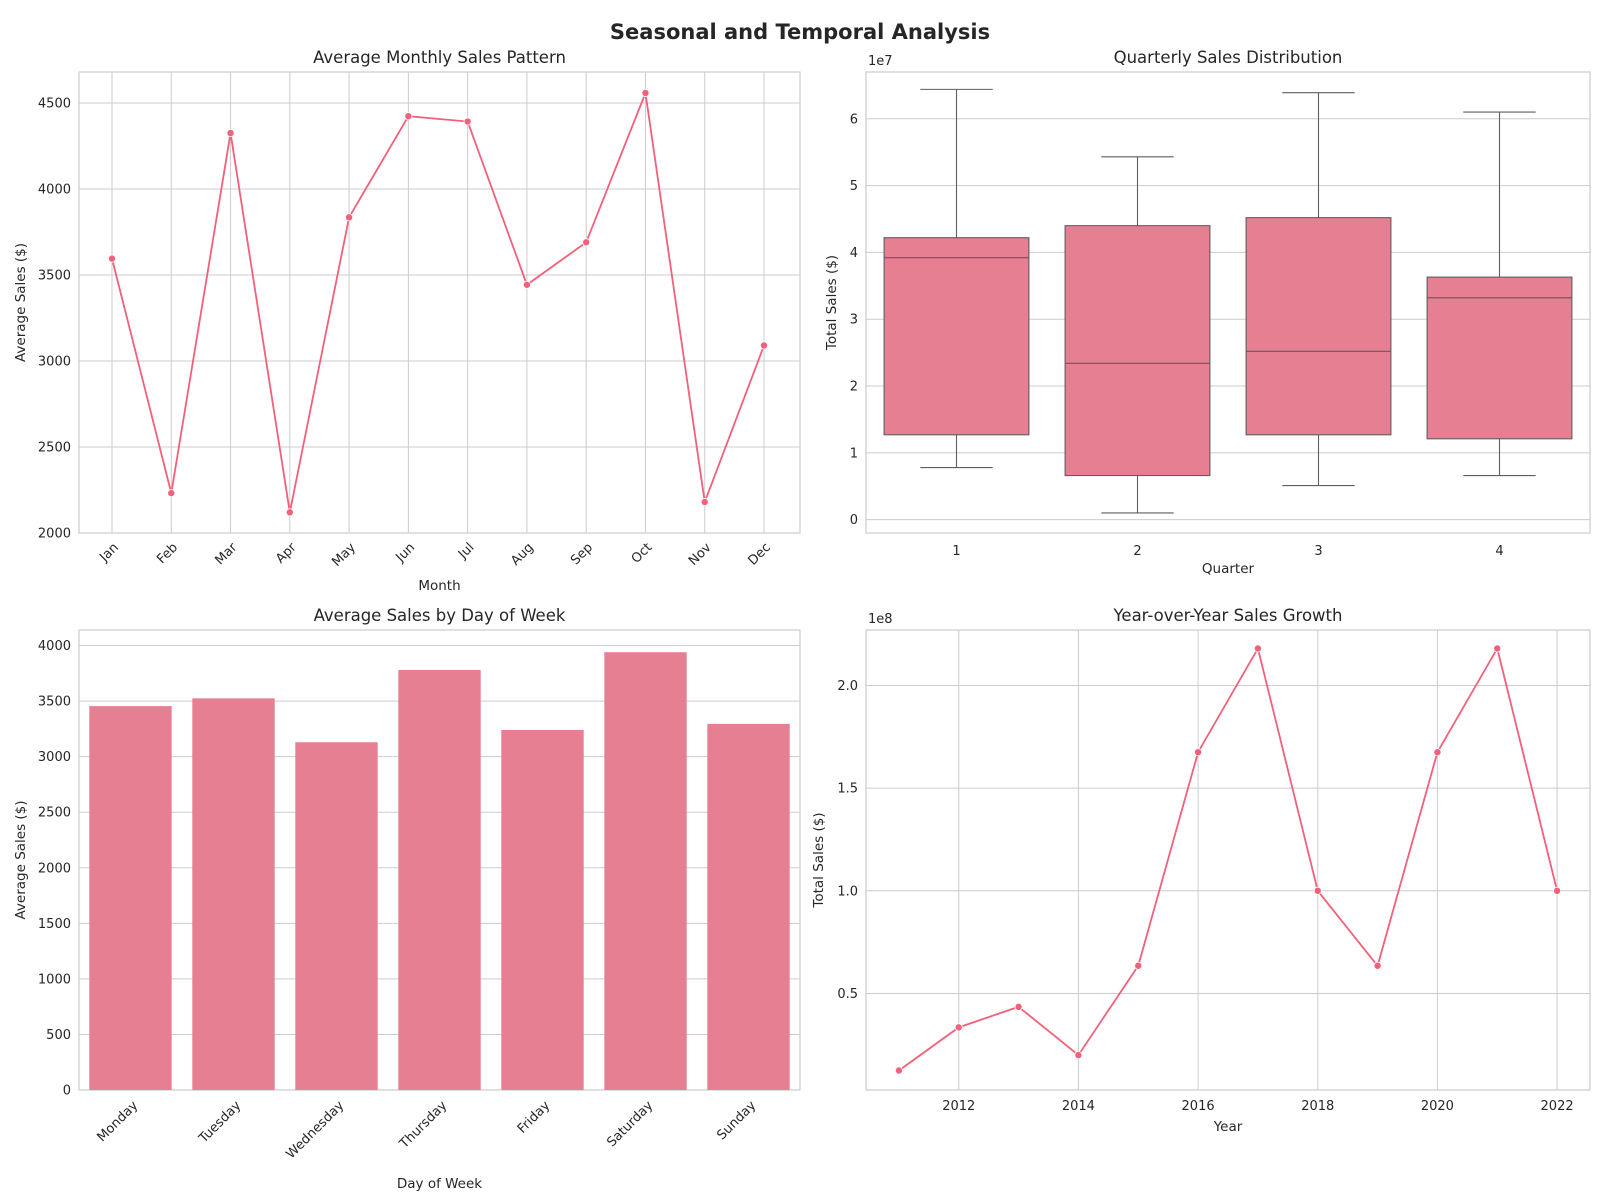  What do you see at coordinates (630, 1124) in the screenshot?
I see `weekday-x-tick-label: Saturday` at bounding box center [630, 1124].